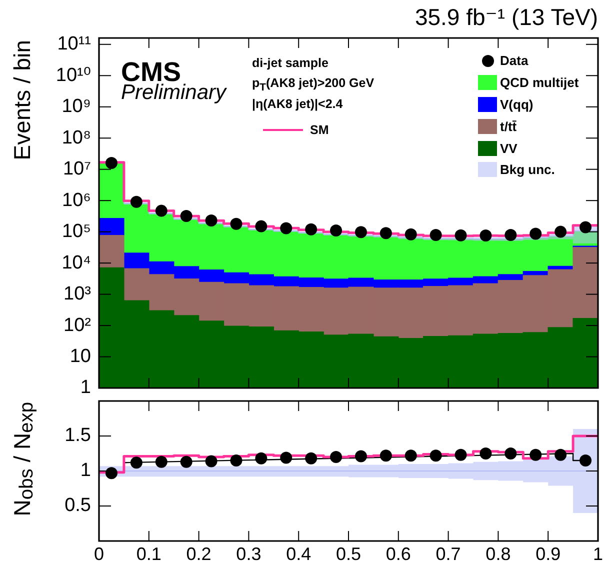 This screenshot has width=604, height=562. What do you see at coordinates (506, 17) in the screenshot?
I see `chart-title: 35.9 fb⁻¹ (13 TeV)` at bounding box center [506, 17].